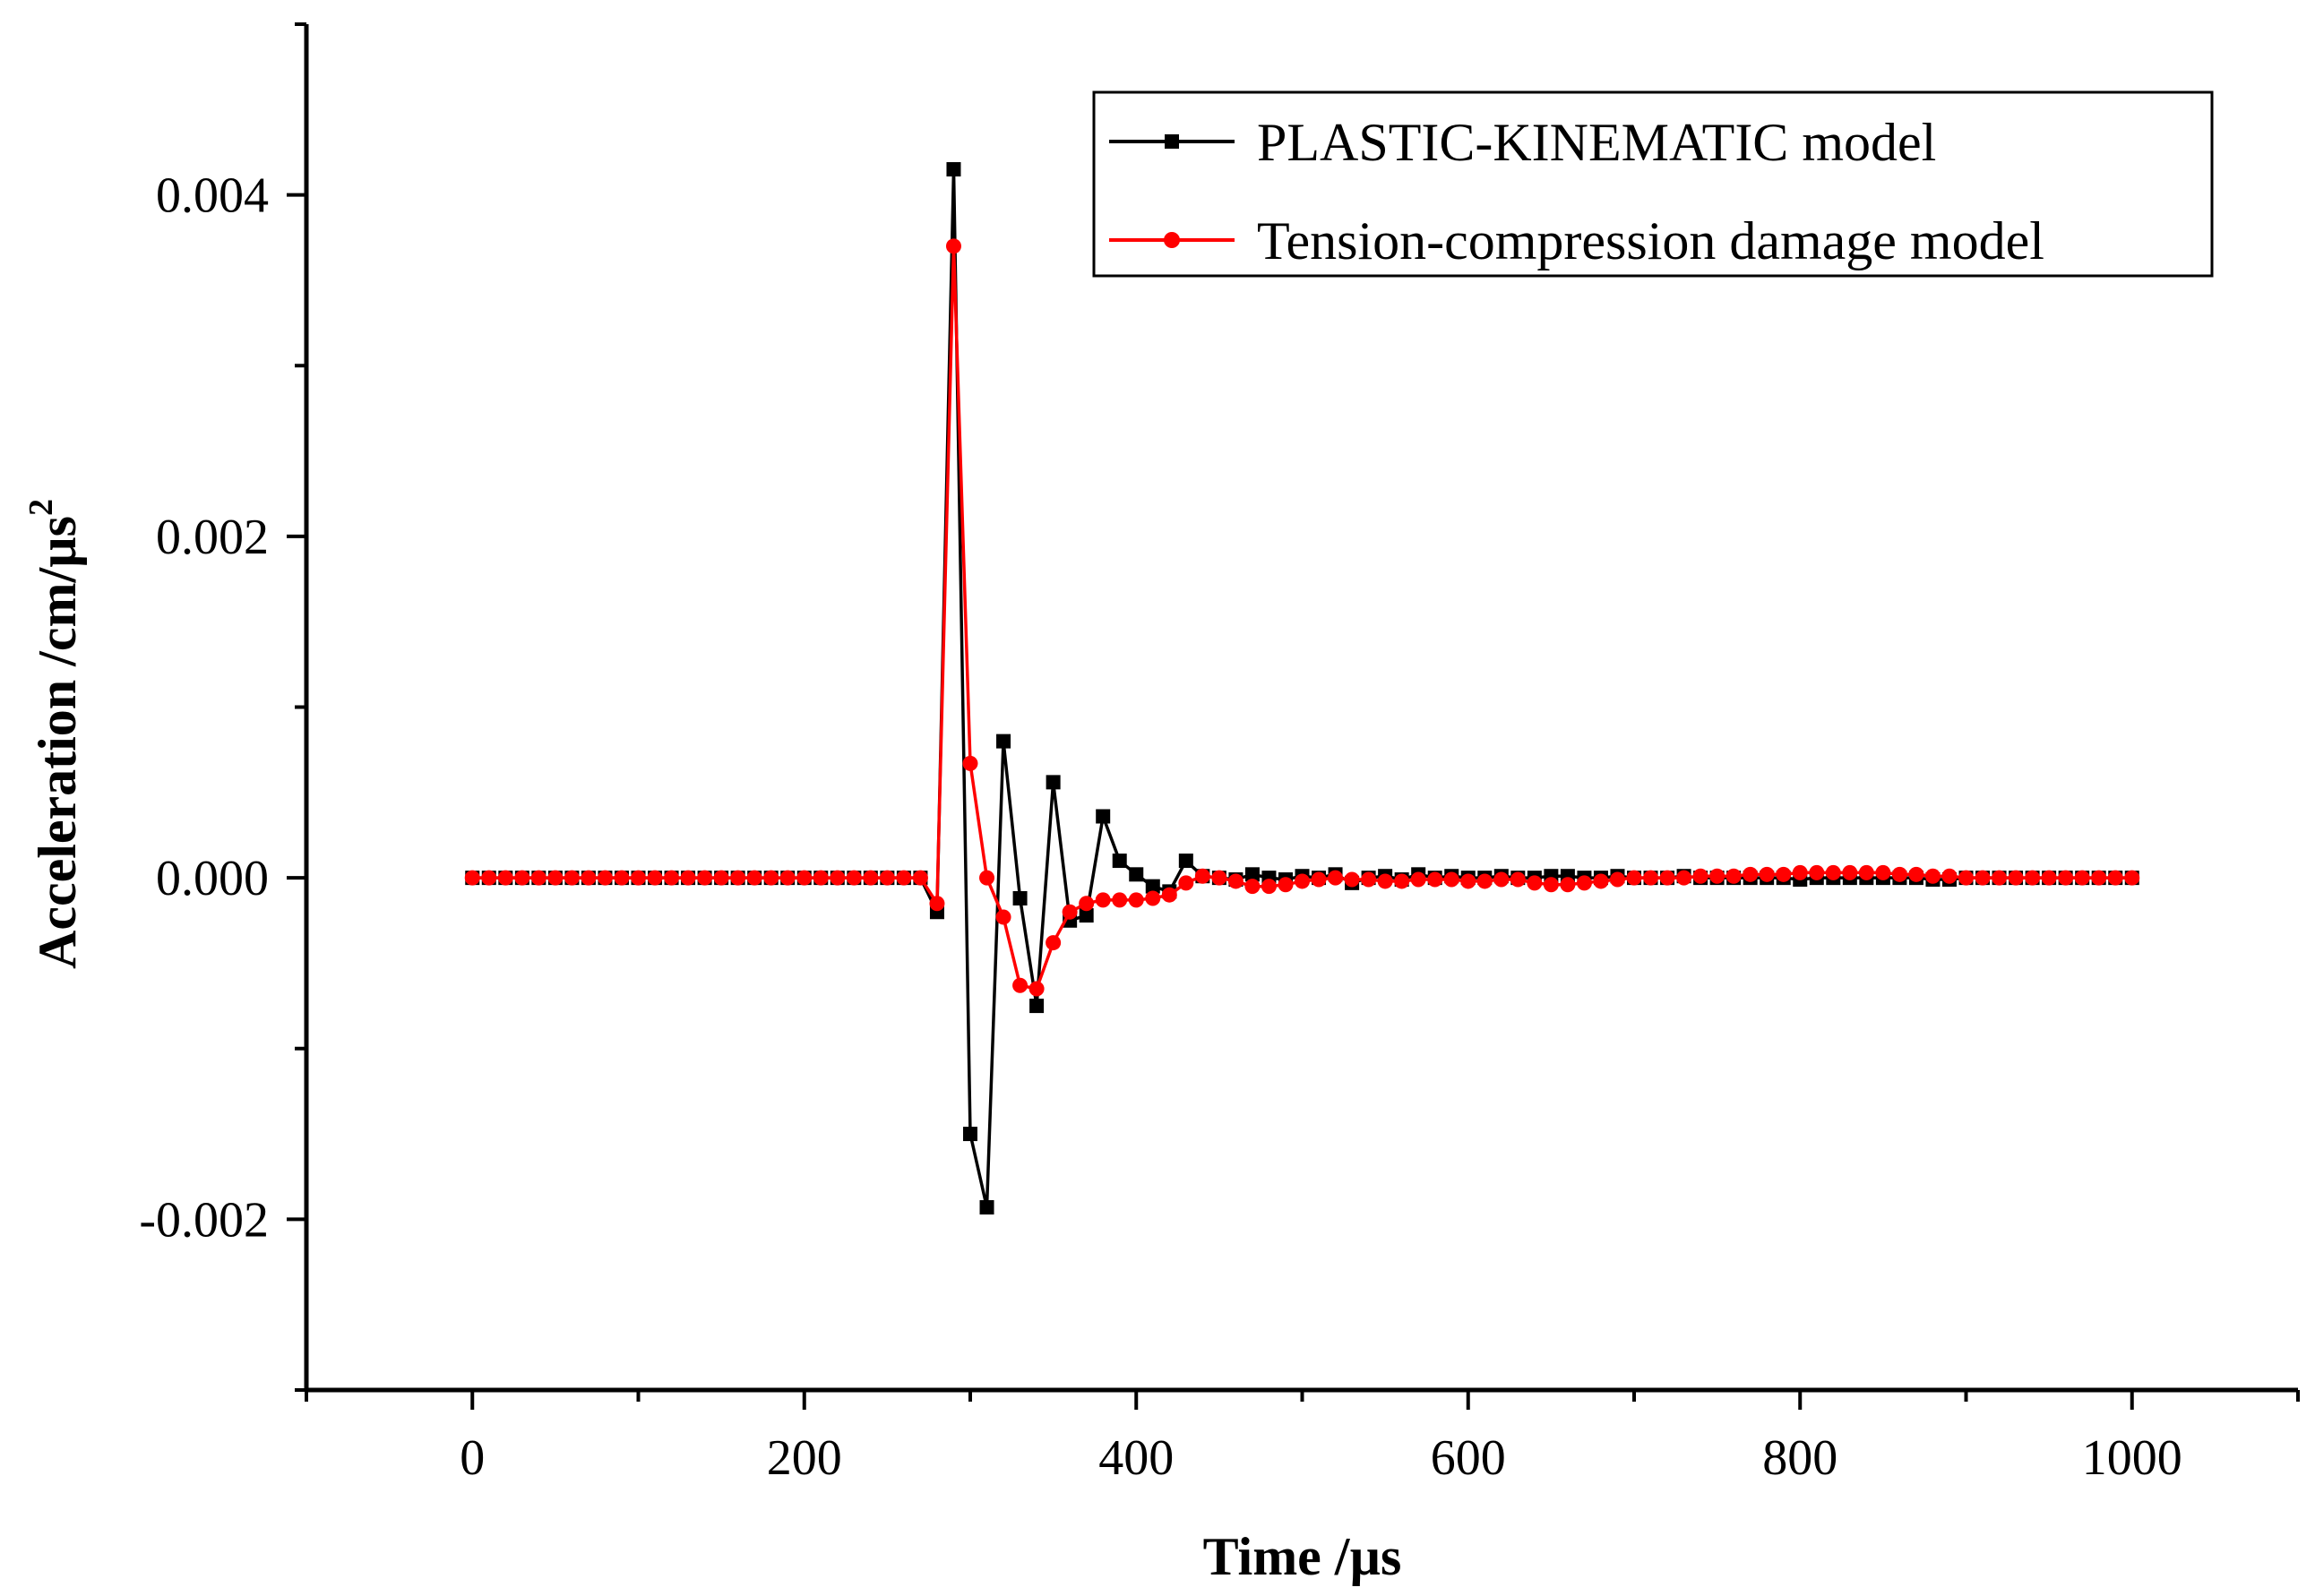 The image size is (2315, 1596). I want to click on y-axis-ticks: -0.002 0.000 0.002 0.004, so click(222, 707).